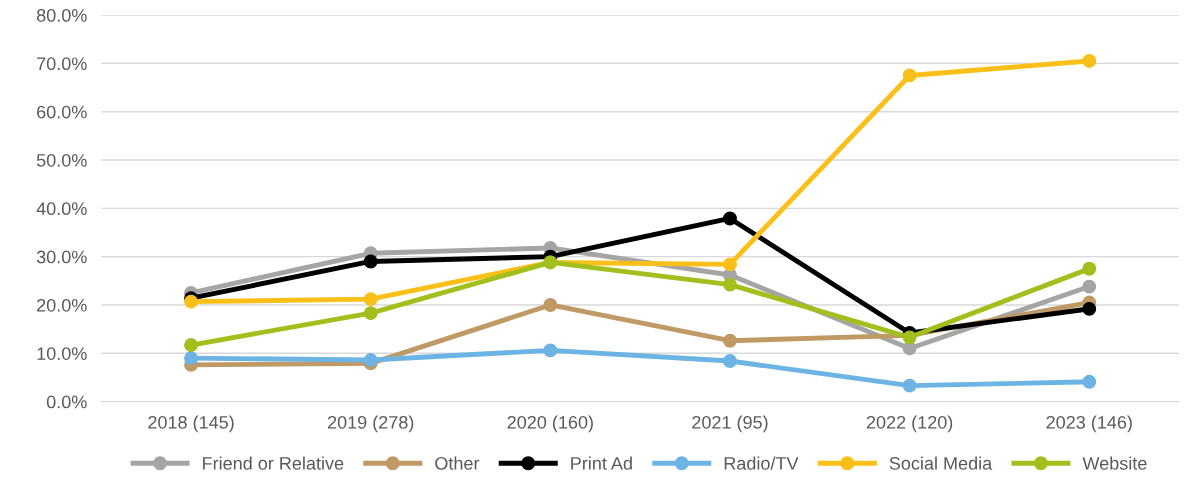 Image resolution: width=1191 pixels, height=502 pixels. What do you see at coordinates (761, 463) in the screenshot?
I see `legend-label: Radio/TV` at bounding box center [761, 463].